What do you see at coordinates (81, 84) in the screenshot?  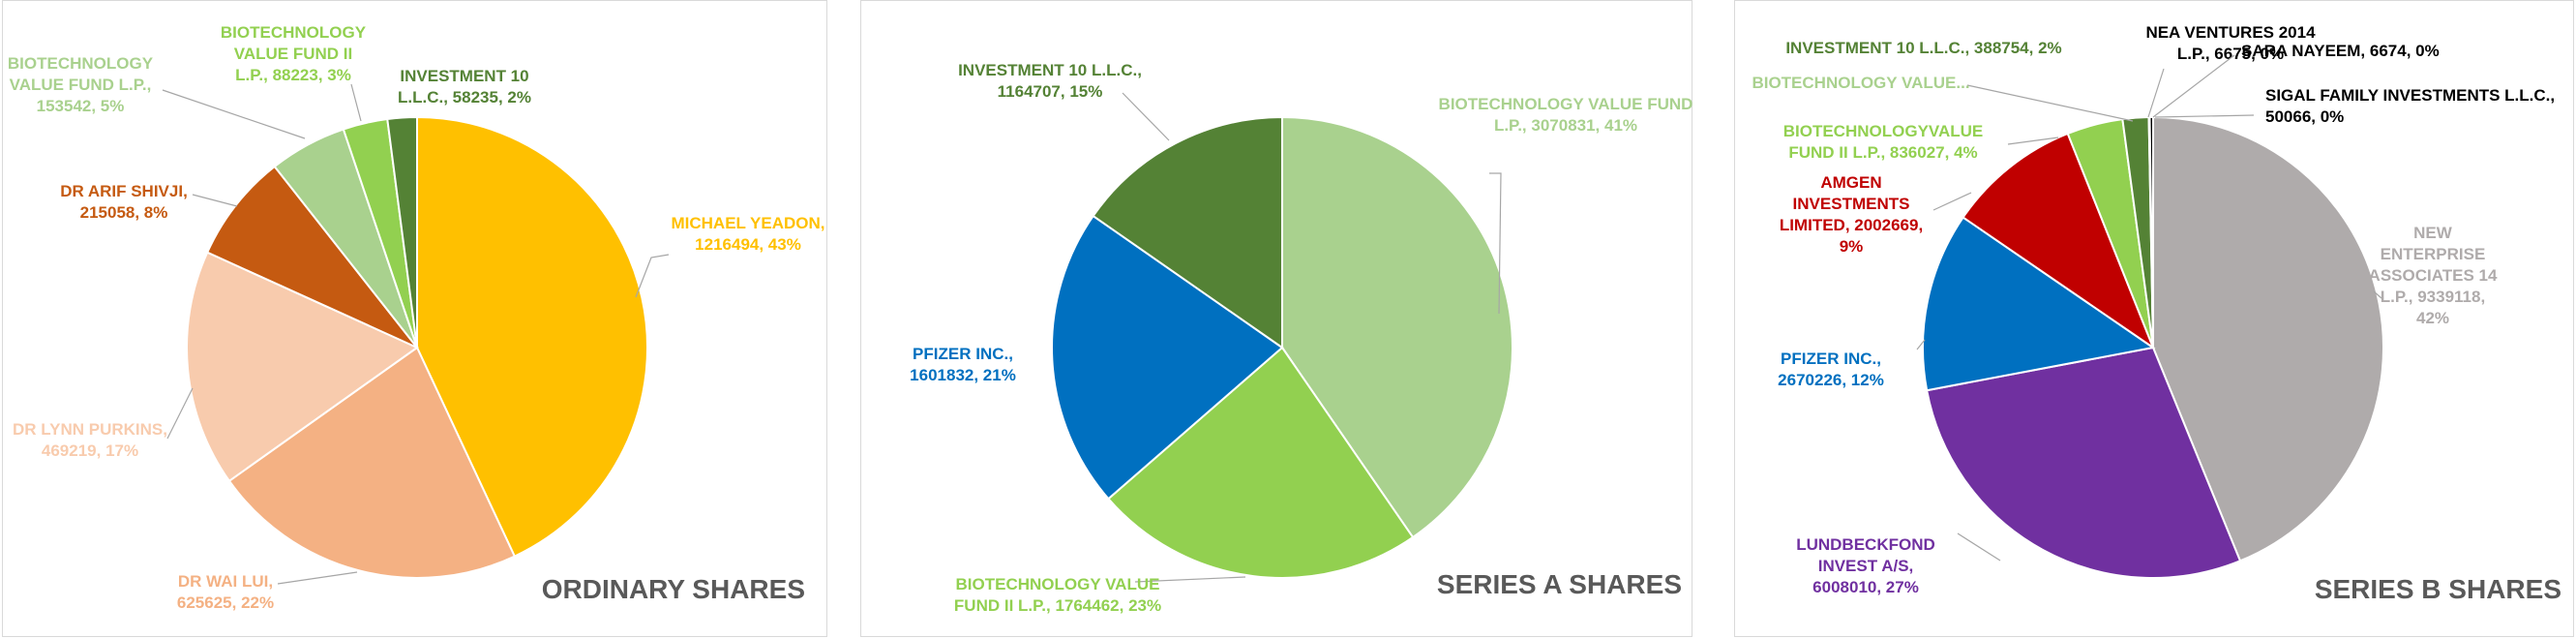 I see `slice-data-label-4: BIOTECHNOLOGY VALUE FUND L.P., 153542, 5%` at bounding box center [81, 84].